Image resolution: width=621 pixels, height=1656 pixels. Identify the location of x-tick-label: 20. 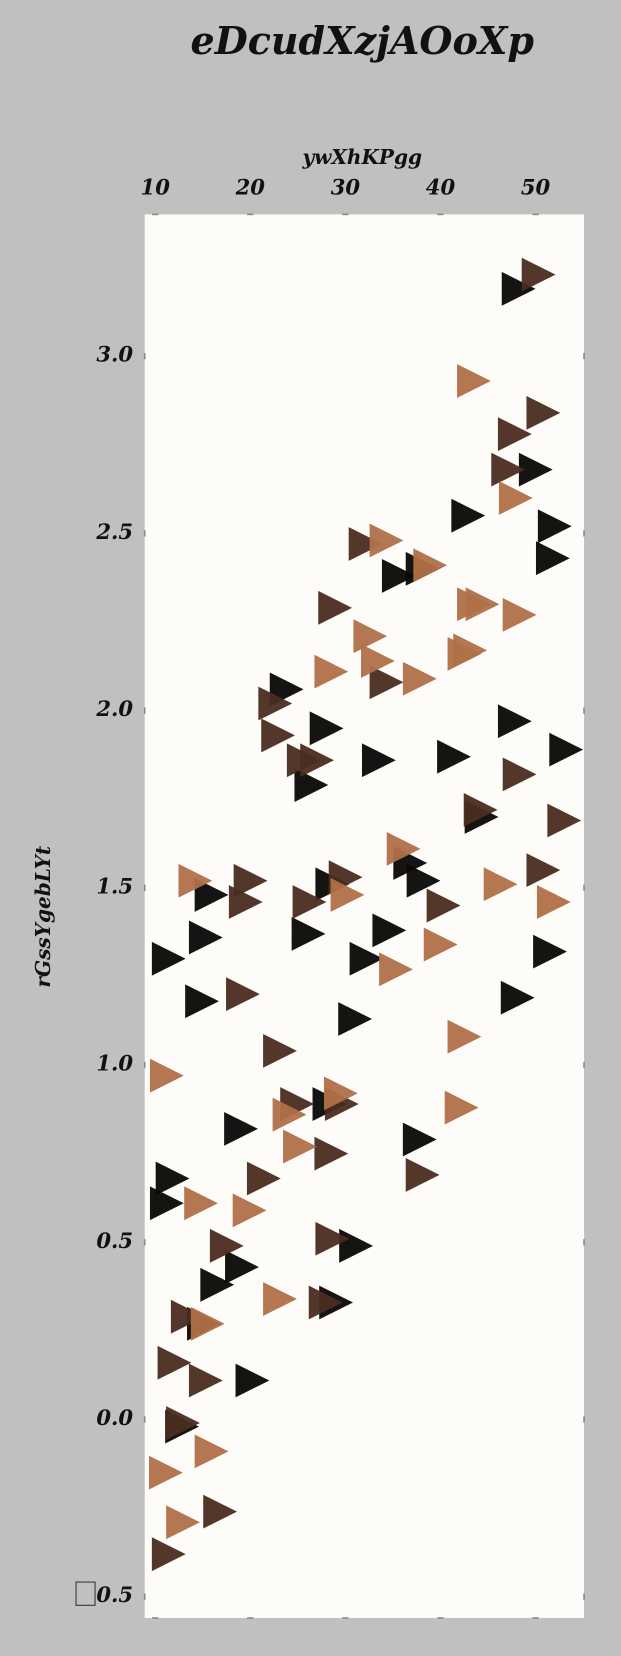
(250, 187).